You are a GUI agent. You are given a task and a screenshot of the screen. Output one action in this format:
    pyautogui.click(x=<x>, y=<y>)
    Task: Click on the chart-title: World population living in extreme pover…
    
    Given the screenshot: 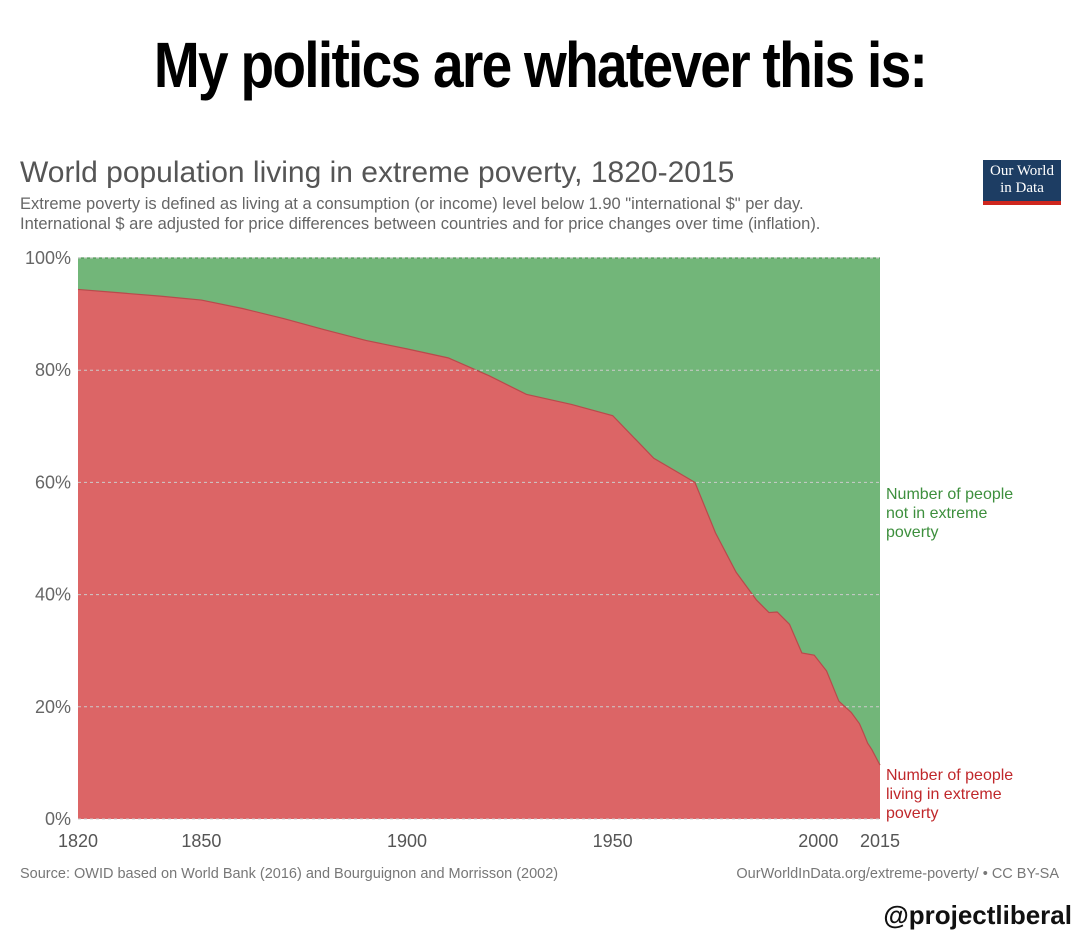 What is the action you would take?
    pyautogui.click(x=377, y=172)
    